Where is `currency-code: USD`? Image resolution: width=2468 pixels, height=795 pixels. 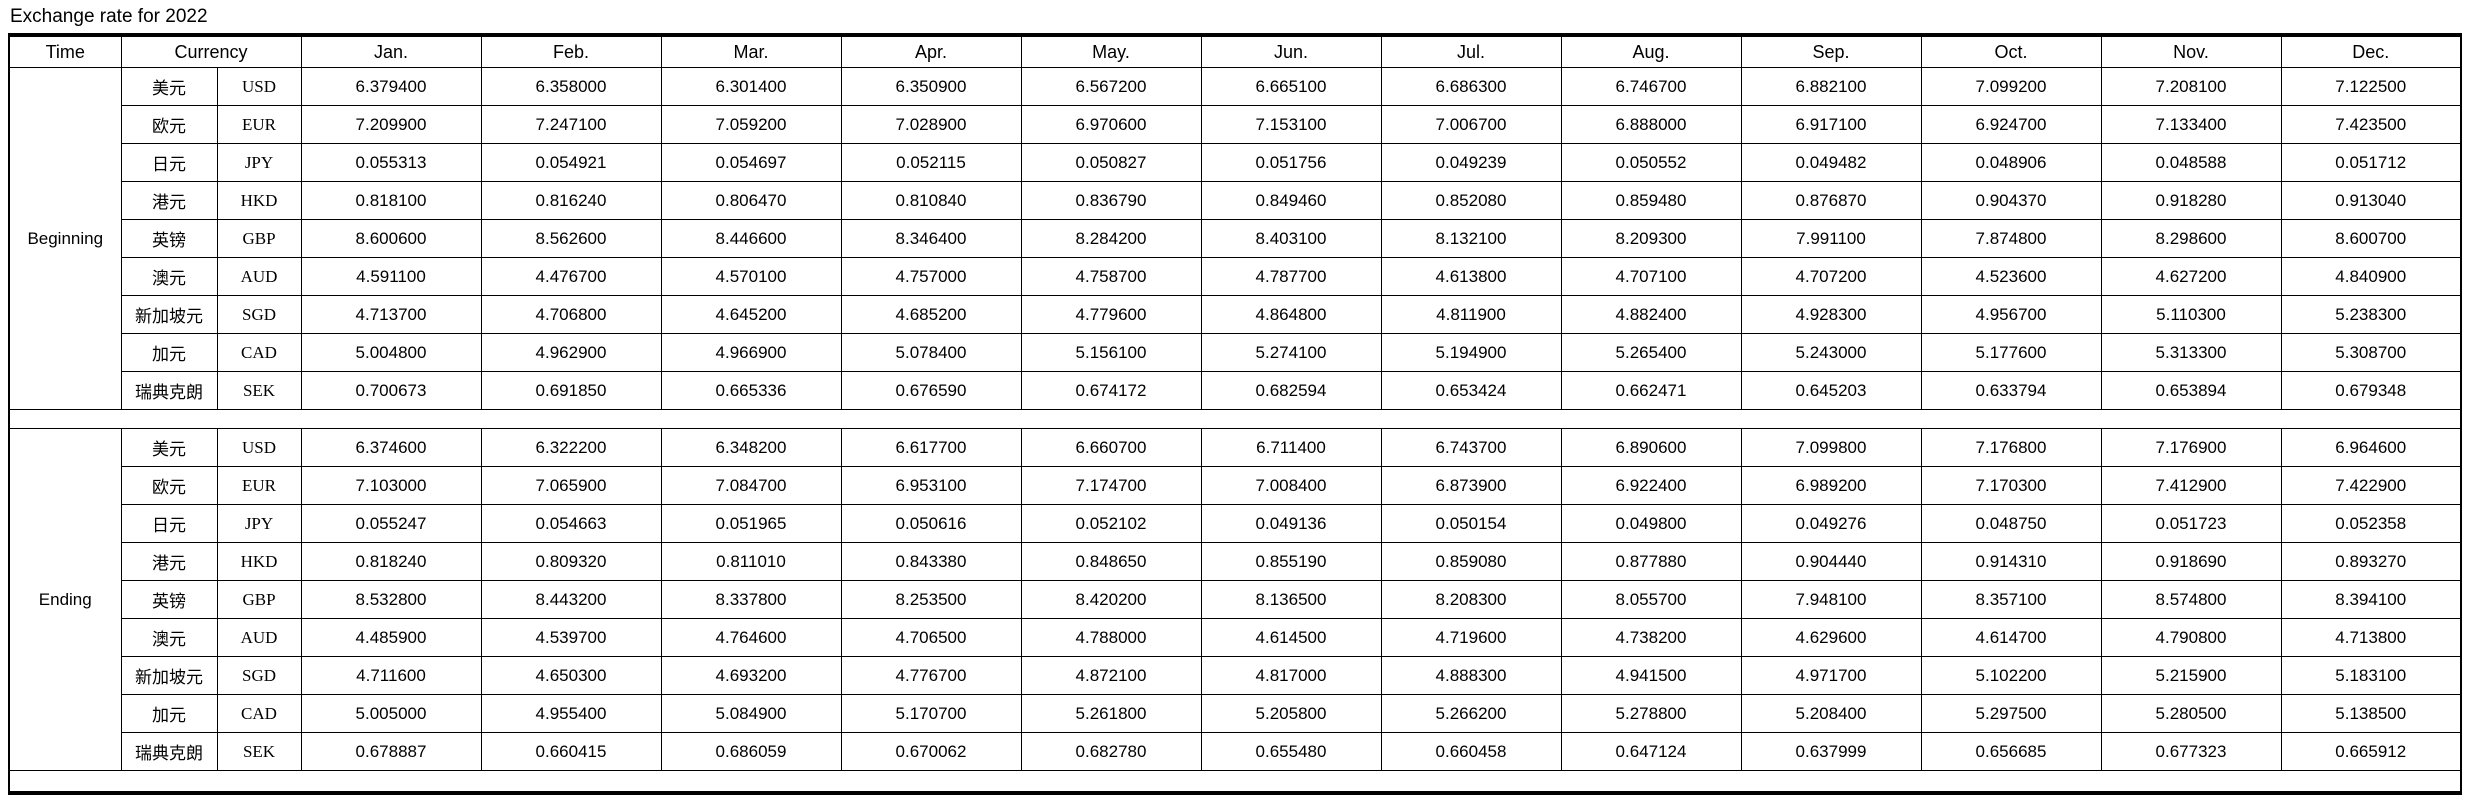 currency-code: USD is located at coordinates (259, 447).